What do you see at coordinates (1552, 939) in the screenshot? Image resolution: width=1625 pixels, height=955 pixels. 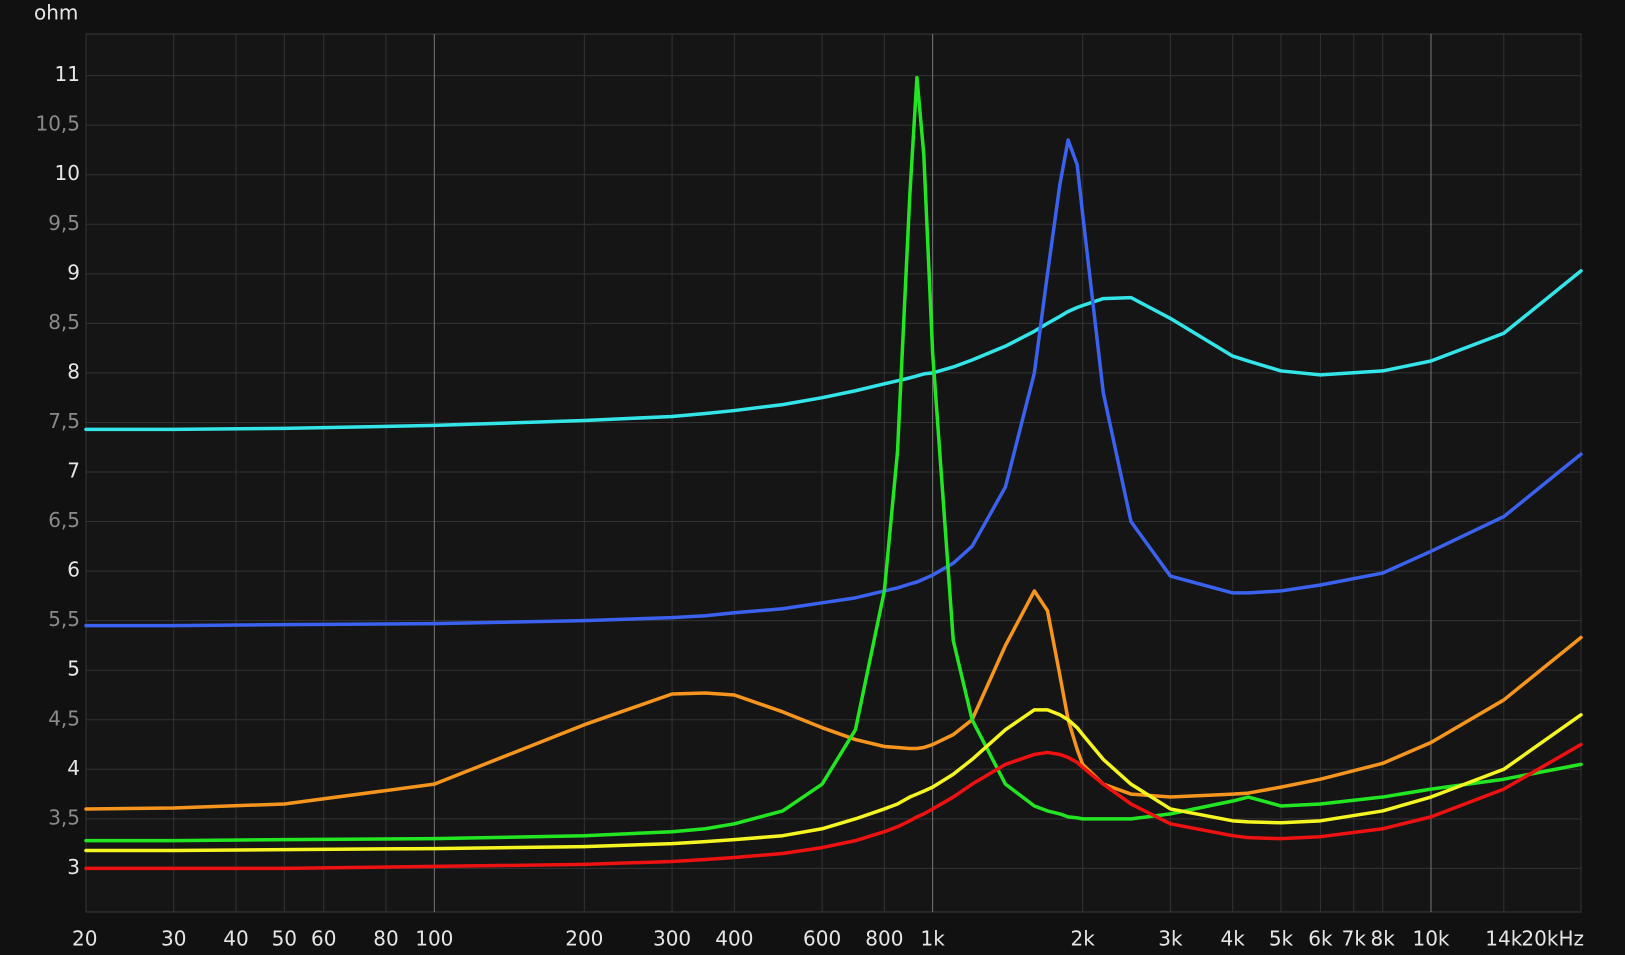 I see `x-tick-label: 20kHz` at bounding box center [1552, 939].